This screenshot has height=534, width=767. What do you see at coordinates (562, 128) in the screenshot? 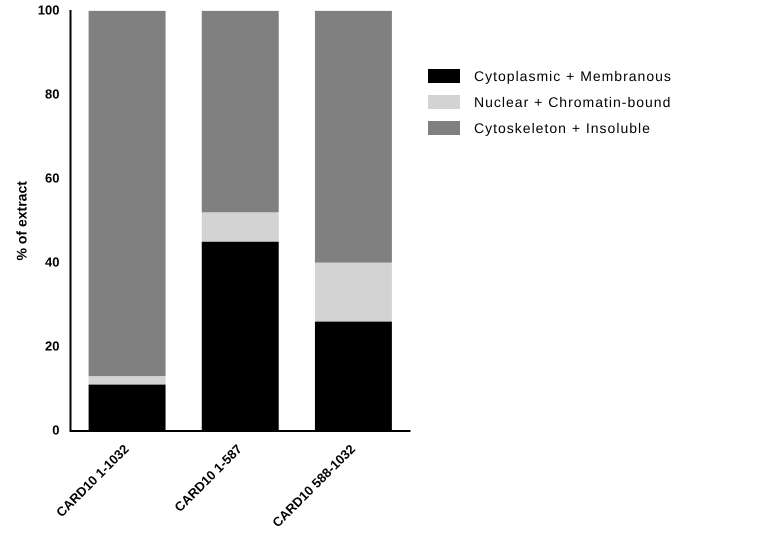
I see `legend-label: Cytoskeleton + Insoluble` at bounding box center [562, 128].